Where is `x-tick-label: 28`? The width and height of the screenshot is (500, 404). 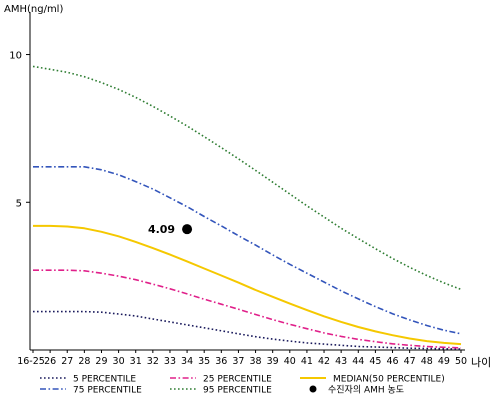 x-tick-label: 28 is located at coordinates (84, 361).